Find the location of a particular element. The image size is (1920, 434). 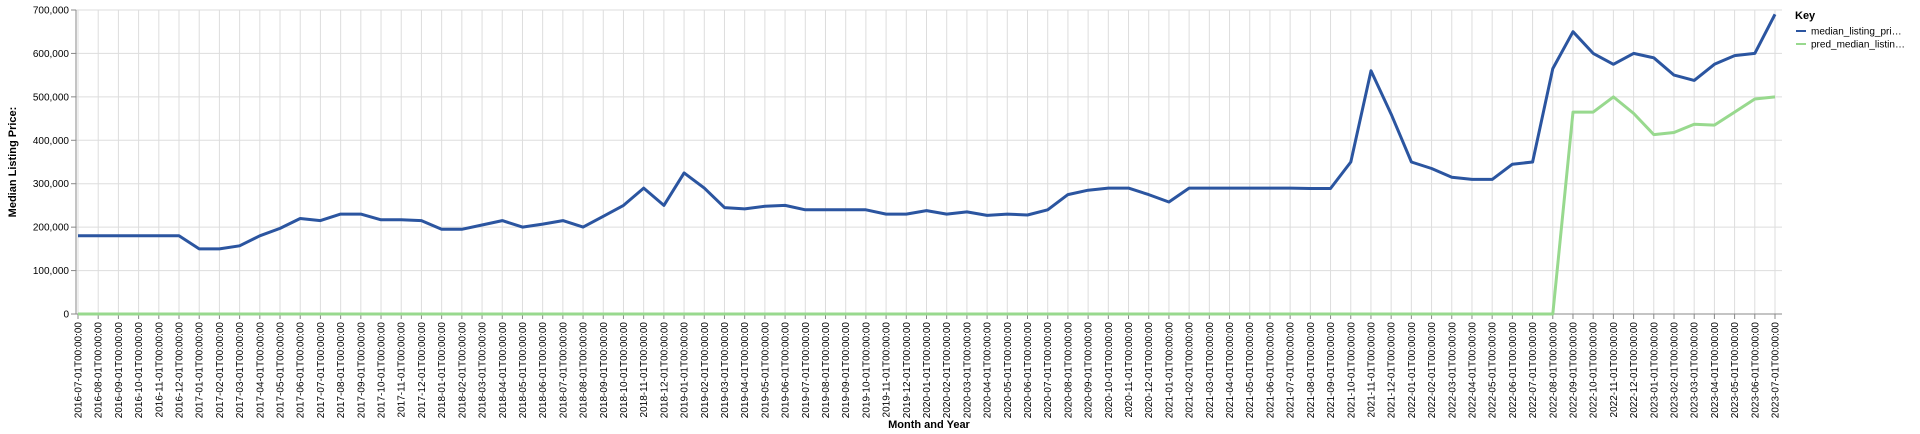

x-tick-label: 2017-12-01T00:00:00 is located at coordinates (422, 370).